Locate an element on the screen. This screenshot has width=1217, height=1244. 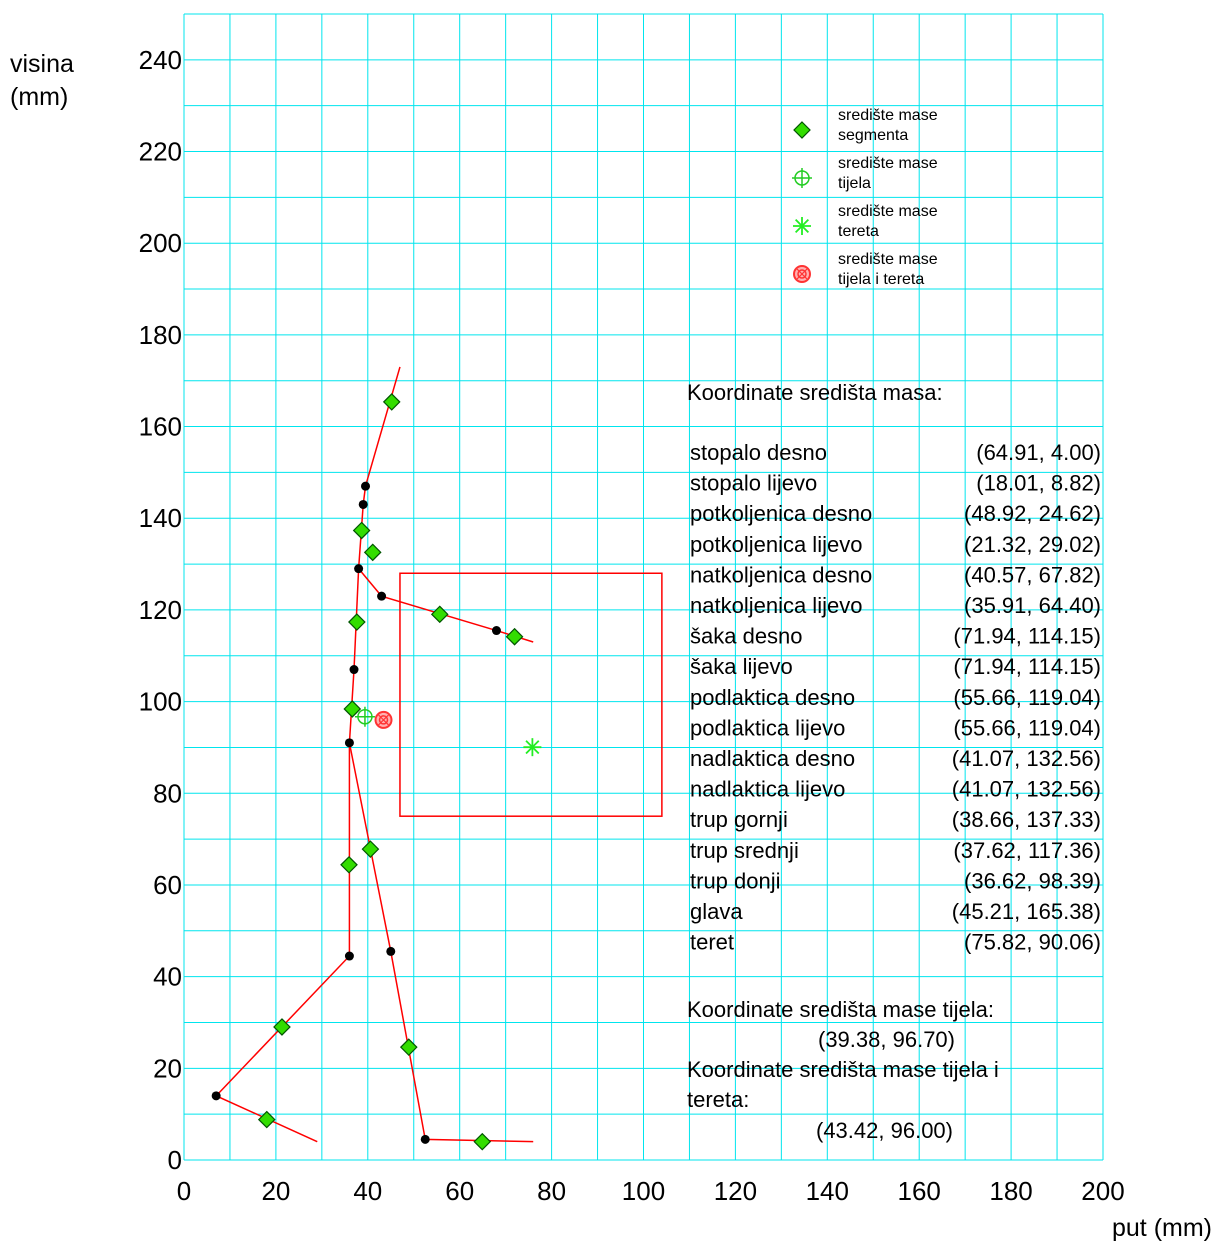
coordinate-name: potkoljenica desno is located at coordinates (781, 513).